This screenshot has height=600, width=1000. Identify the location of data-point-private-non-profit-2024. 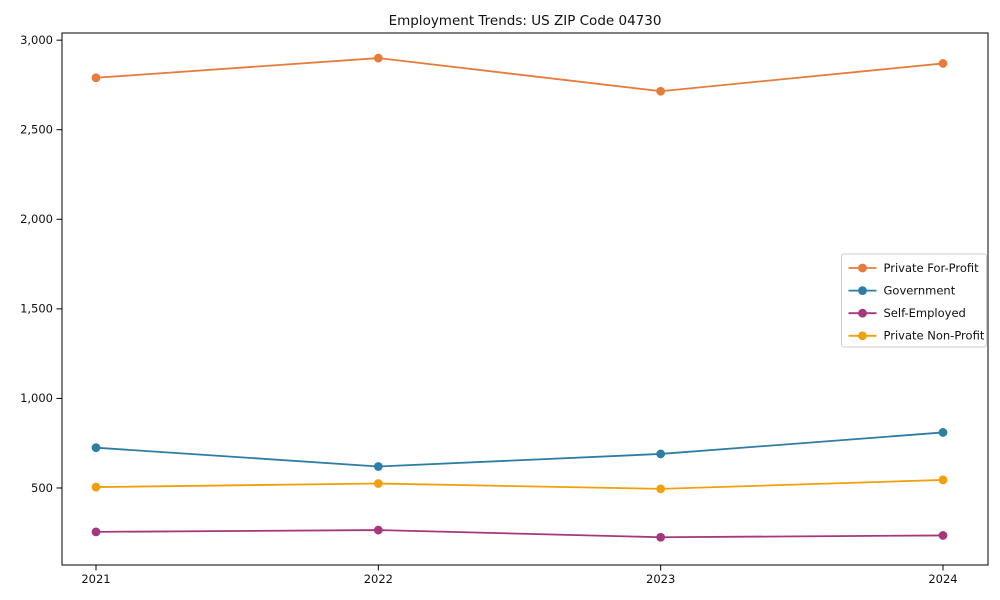
(943, 480).